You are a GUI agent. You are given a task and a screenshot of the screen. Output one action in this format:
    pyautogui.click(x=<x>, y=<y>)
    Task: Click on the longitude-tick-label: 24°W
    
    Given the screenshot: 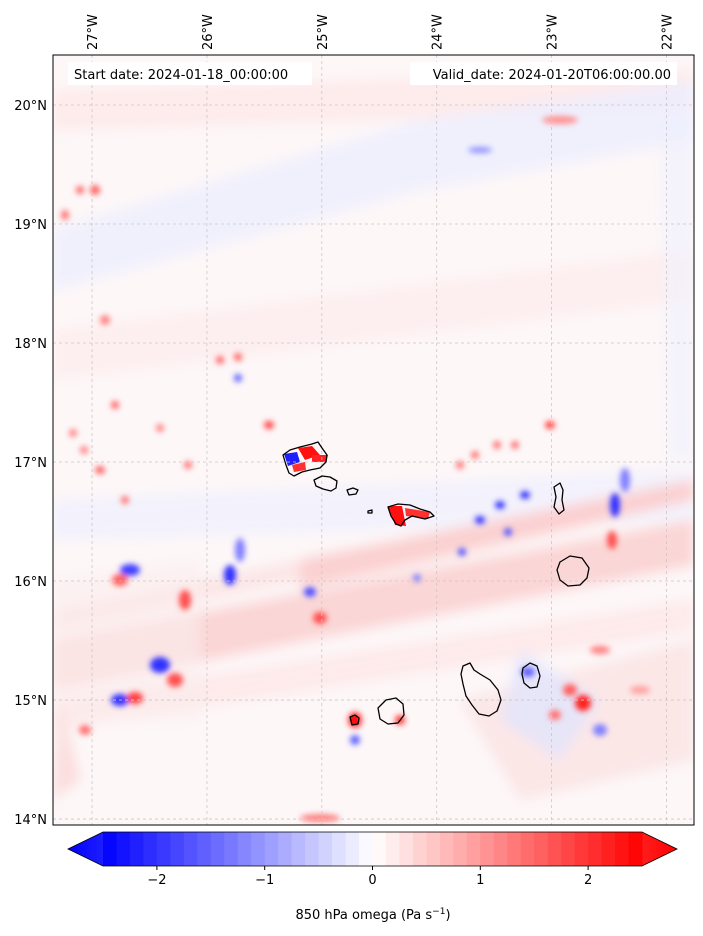 What is the action you would take?
    pyautogui.click(x=438, y=32)
    